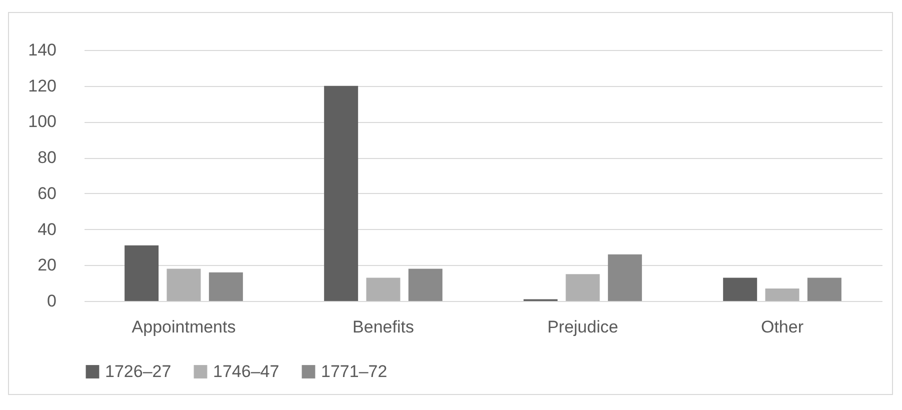 Image resolution: width=902 pixels, height=410 pixels. I want to click on legend-label: 1746–47, so click(246, 371).